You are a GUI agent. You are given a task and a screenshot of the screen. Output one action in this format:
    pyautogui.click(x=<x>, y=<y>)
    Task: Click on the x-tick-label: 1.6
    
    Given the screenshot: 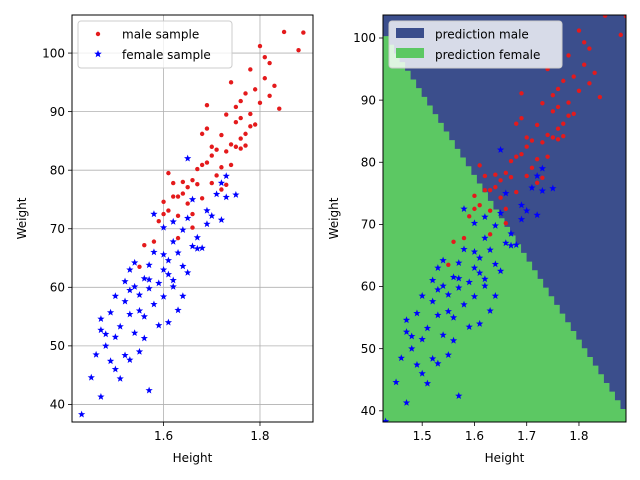 What is the action you would take?
    pyautogui.click(x=163, y=436)
    